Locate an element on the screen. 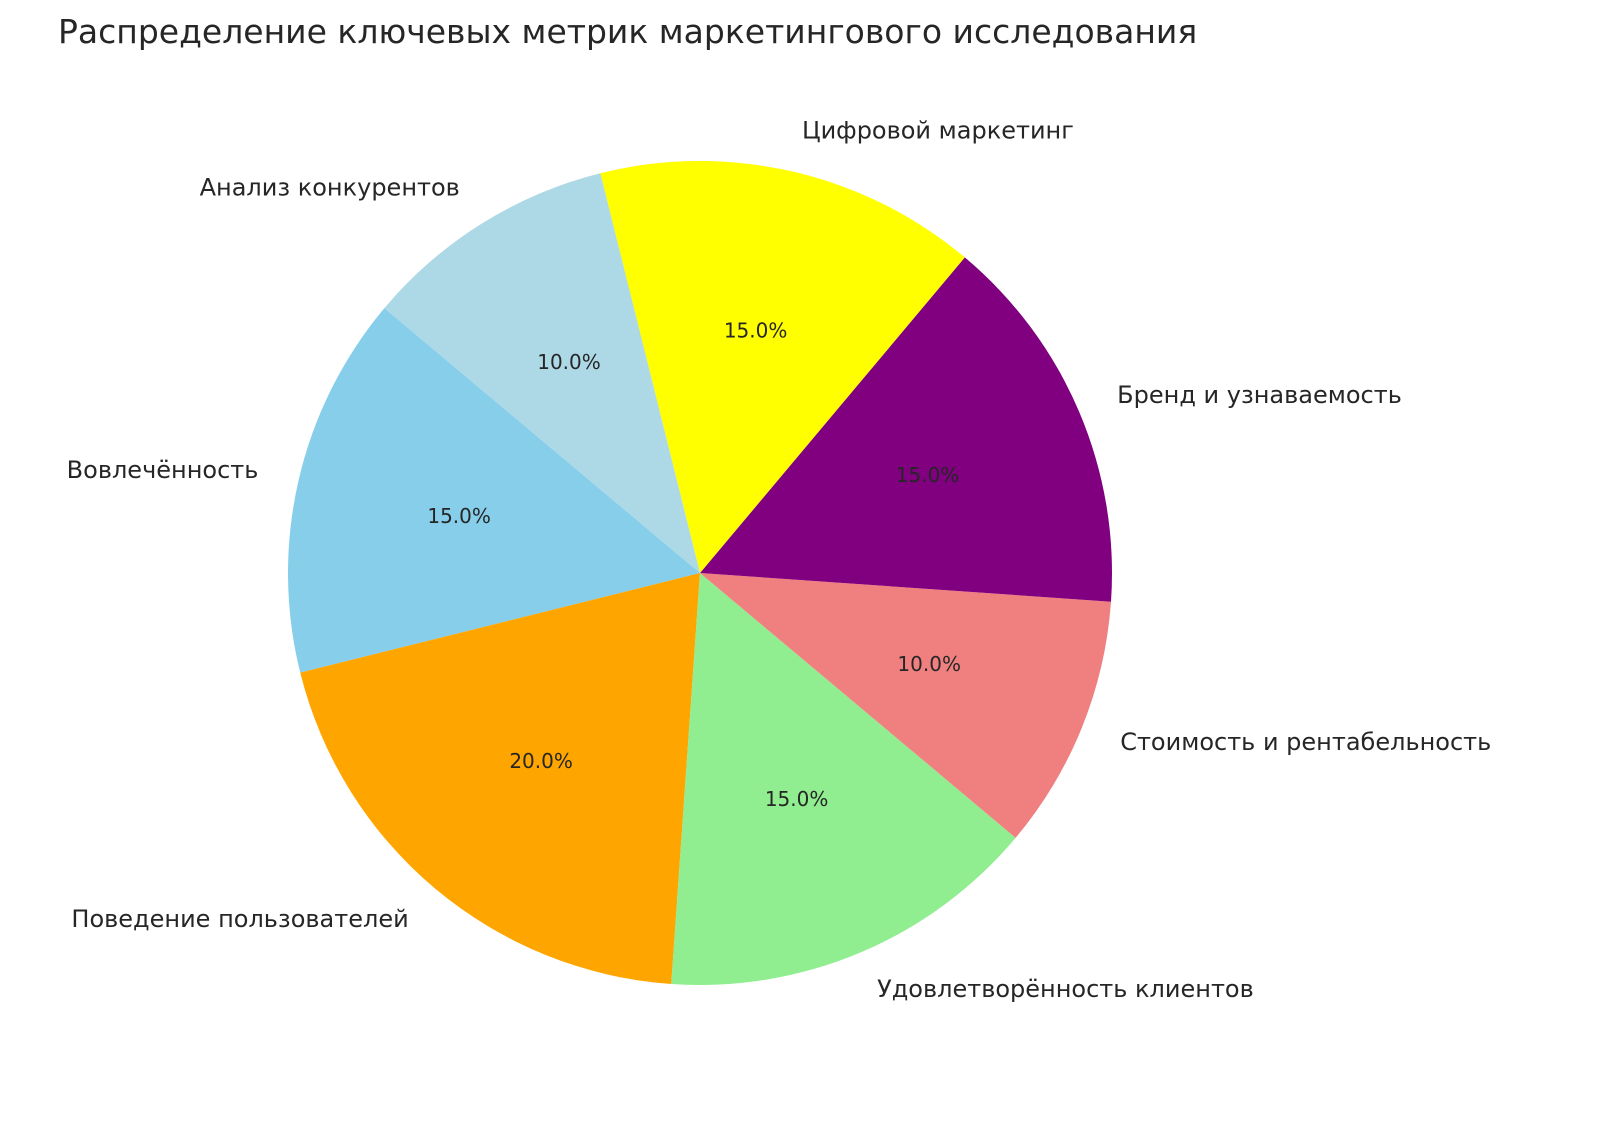 The width and height of the screenshot is (1600, 1128). slice-label: Бренд и узнаваемость is located at coordinates (1259, 395).